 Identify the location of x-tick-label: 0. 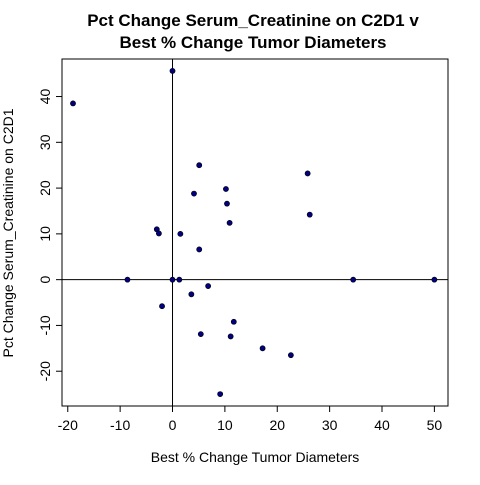
(173, 425).